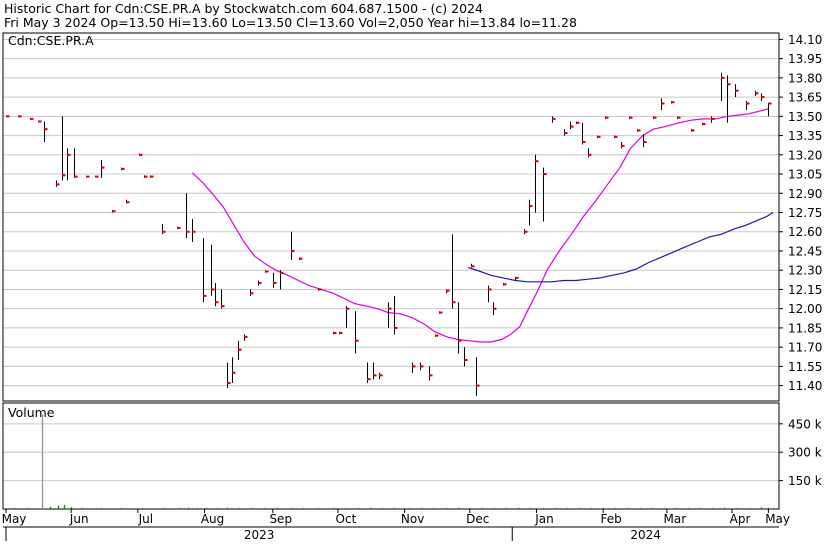  What do you see at coordinates (740, 519) in the screenshot?
I see `month-tick-label: Apr` at bounding box center [740, 519].